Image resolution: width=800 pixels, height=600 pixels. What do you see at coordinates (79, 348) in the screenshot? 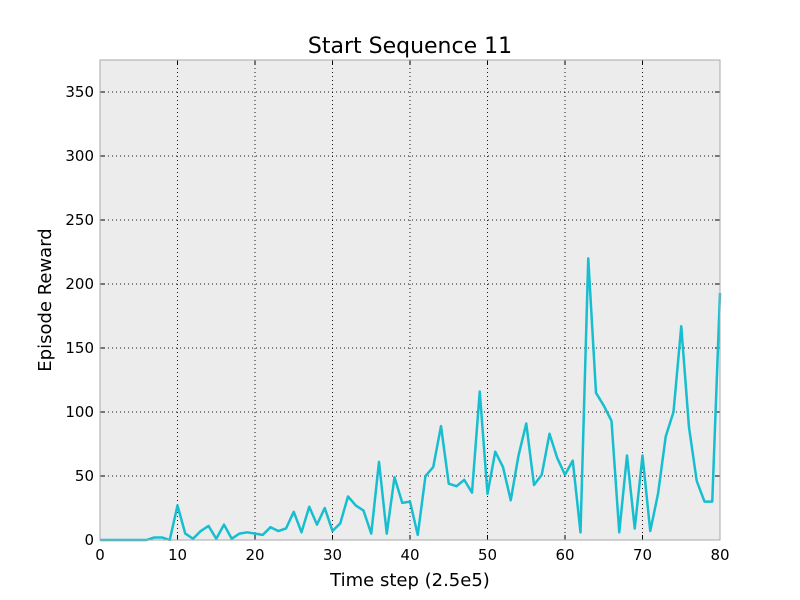
I see `y-tick-label: 150` at bounding box center [79, 348].